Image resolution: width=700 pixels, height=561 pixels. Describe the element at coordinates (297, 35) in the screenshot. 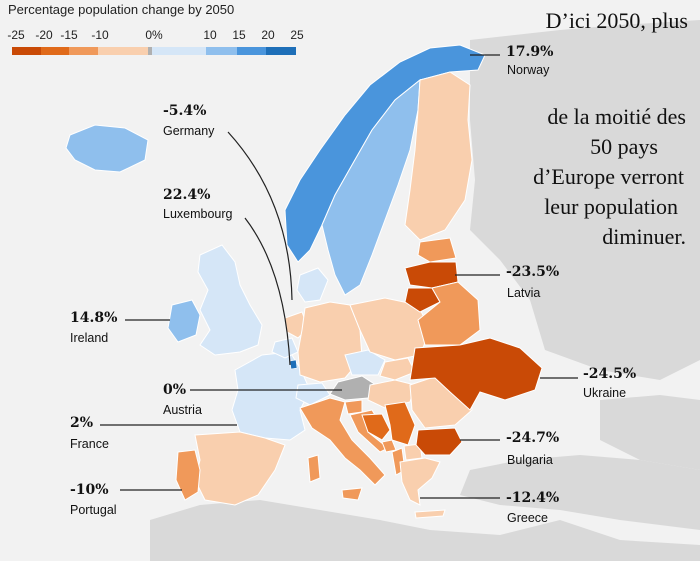

I see `legend-tick-25: 25` at that location.